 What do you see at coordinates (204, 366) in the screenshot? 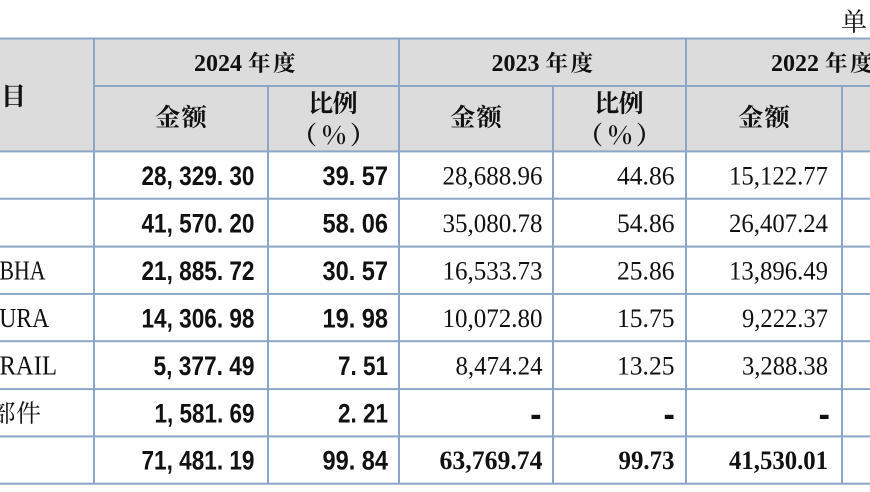
I see `svg-text: 5, 377. 49` at bounding box center [204, 366].